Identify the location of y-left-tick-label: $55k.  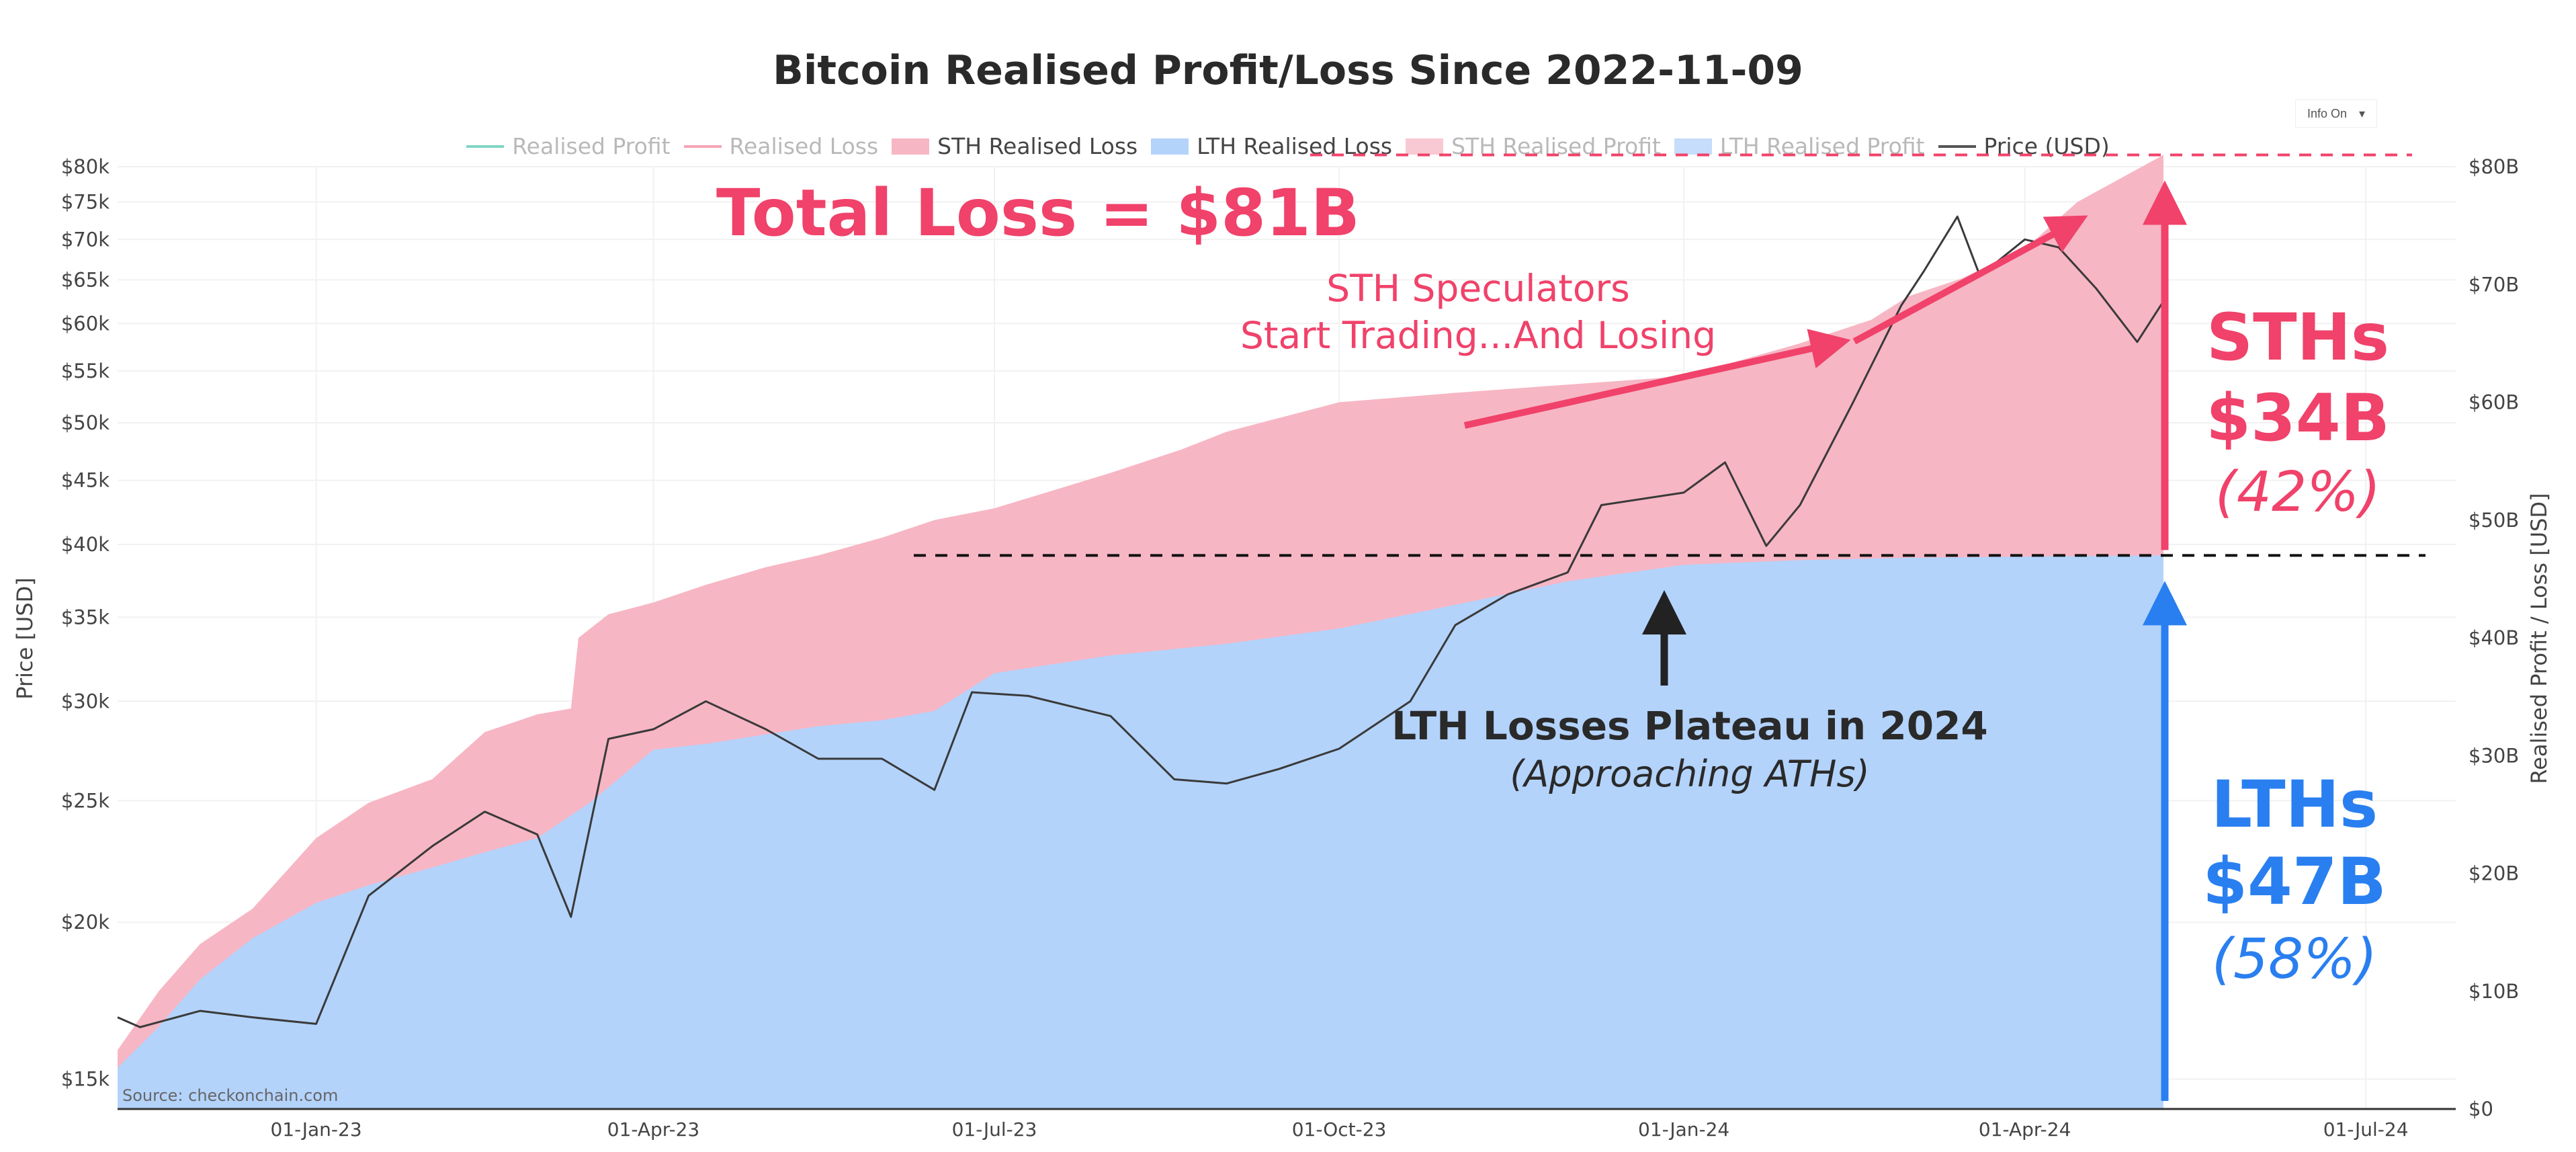
(85, 371).